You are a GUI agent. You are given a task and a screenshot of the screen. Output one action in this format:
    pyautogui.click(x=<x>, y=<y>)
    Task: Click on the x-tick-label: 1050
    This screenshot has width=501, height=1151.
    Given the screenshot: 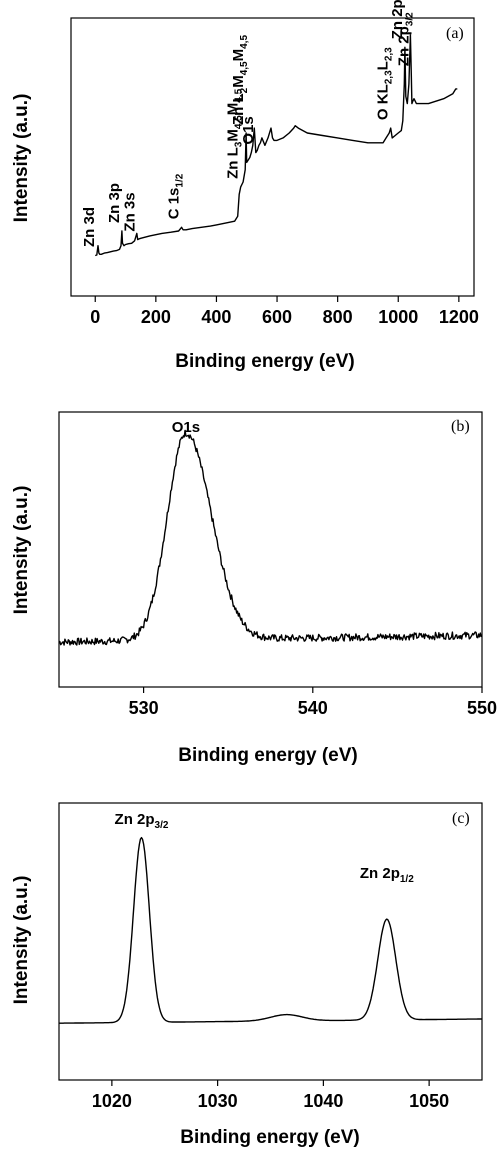 What is the action you would take?
    pyautogui.click(x=429, y=1101)
    